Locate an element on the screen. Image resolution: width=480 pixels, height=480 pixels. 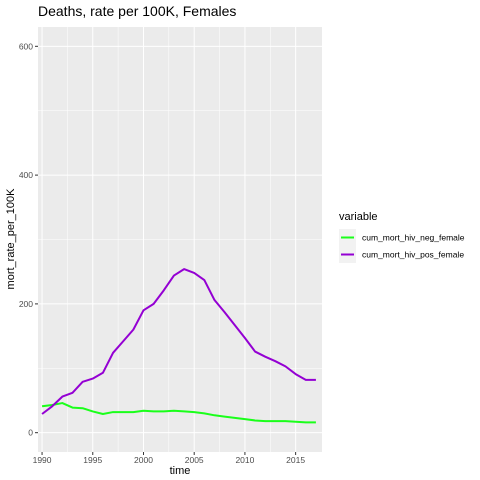
series-line-cum_mort_hiv_neg_female is located at coordinates (178, 413).